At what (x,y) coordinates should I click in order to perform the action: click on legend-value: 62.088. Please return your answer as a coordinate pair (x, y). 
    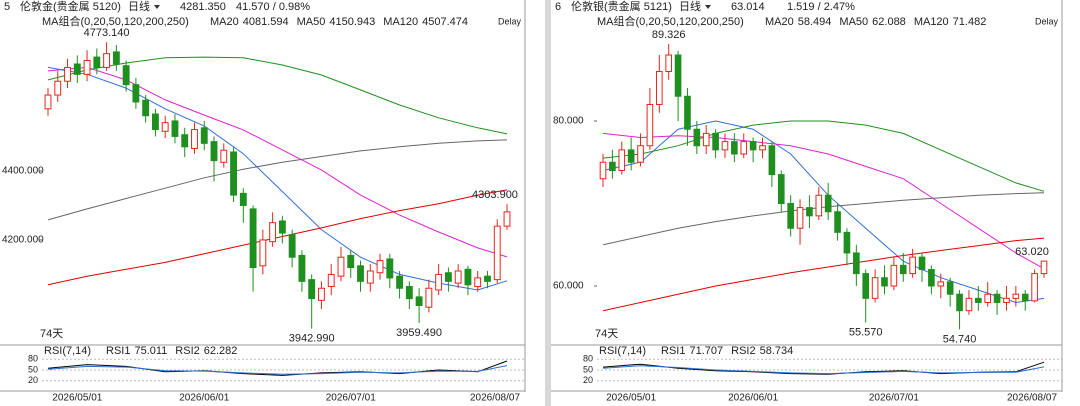
    Looking at the image, I should click on (889, 22).